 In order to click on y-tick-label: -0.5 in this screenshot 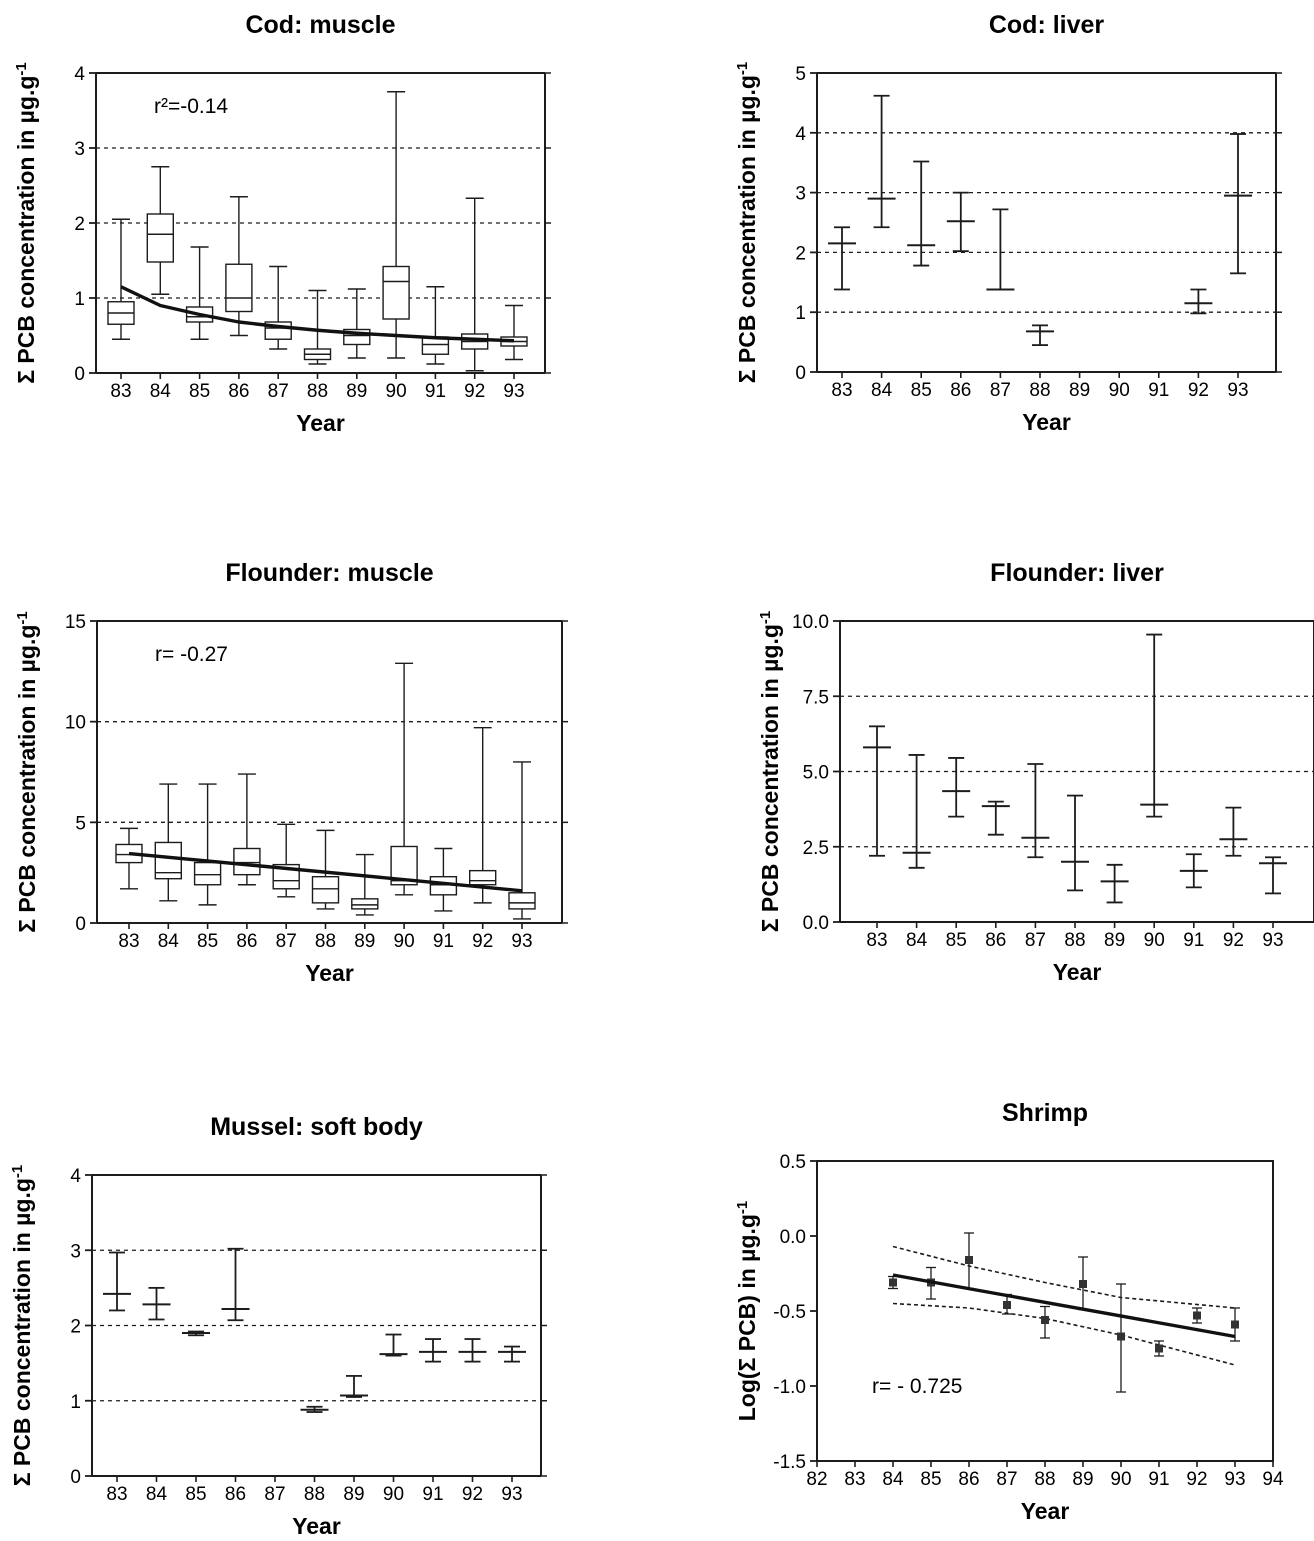, I will do `click(789, 1312)`.